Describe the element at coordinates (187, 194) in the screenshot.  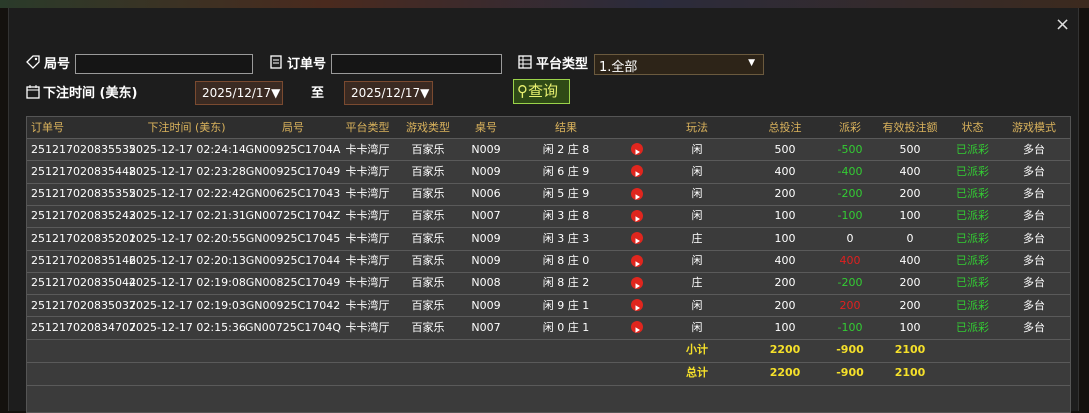
I see `table-cell: 2025-12-17 02:22:42` at that location.